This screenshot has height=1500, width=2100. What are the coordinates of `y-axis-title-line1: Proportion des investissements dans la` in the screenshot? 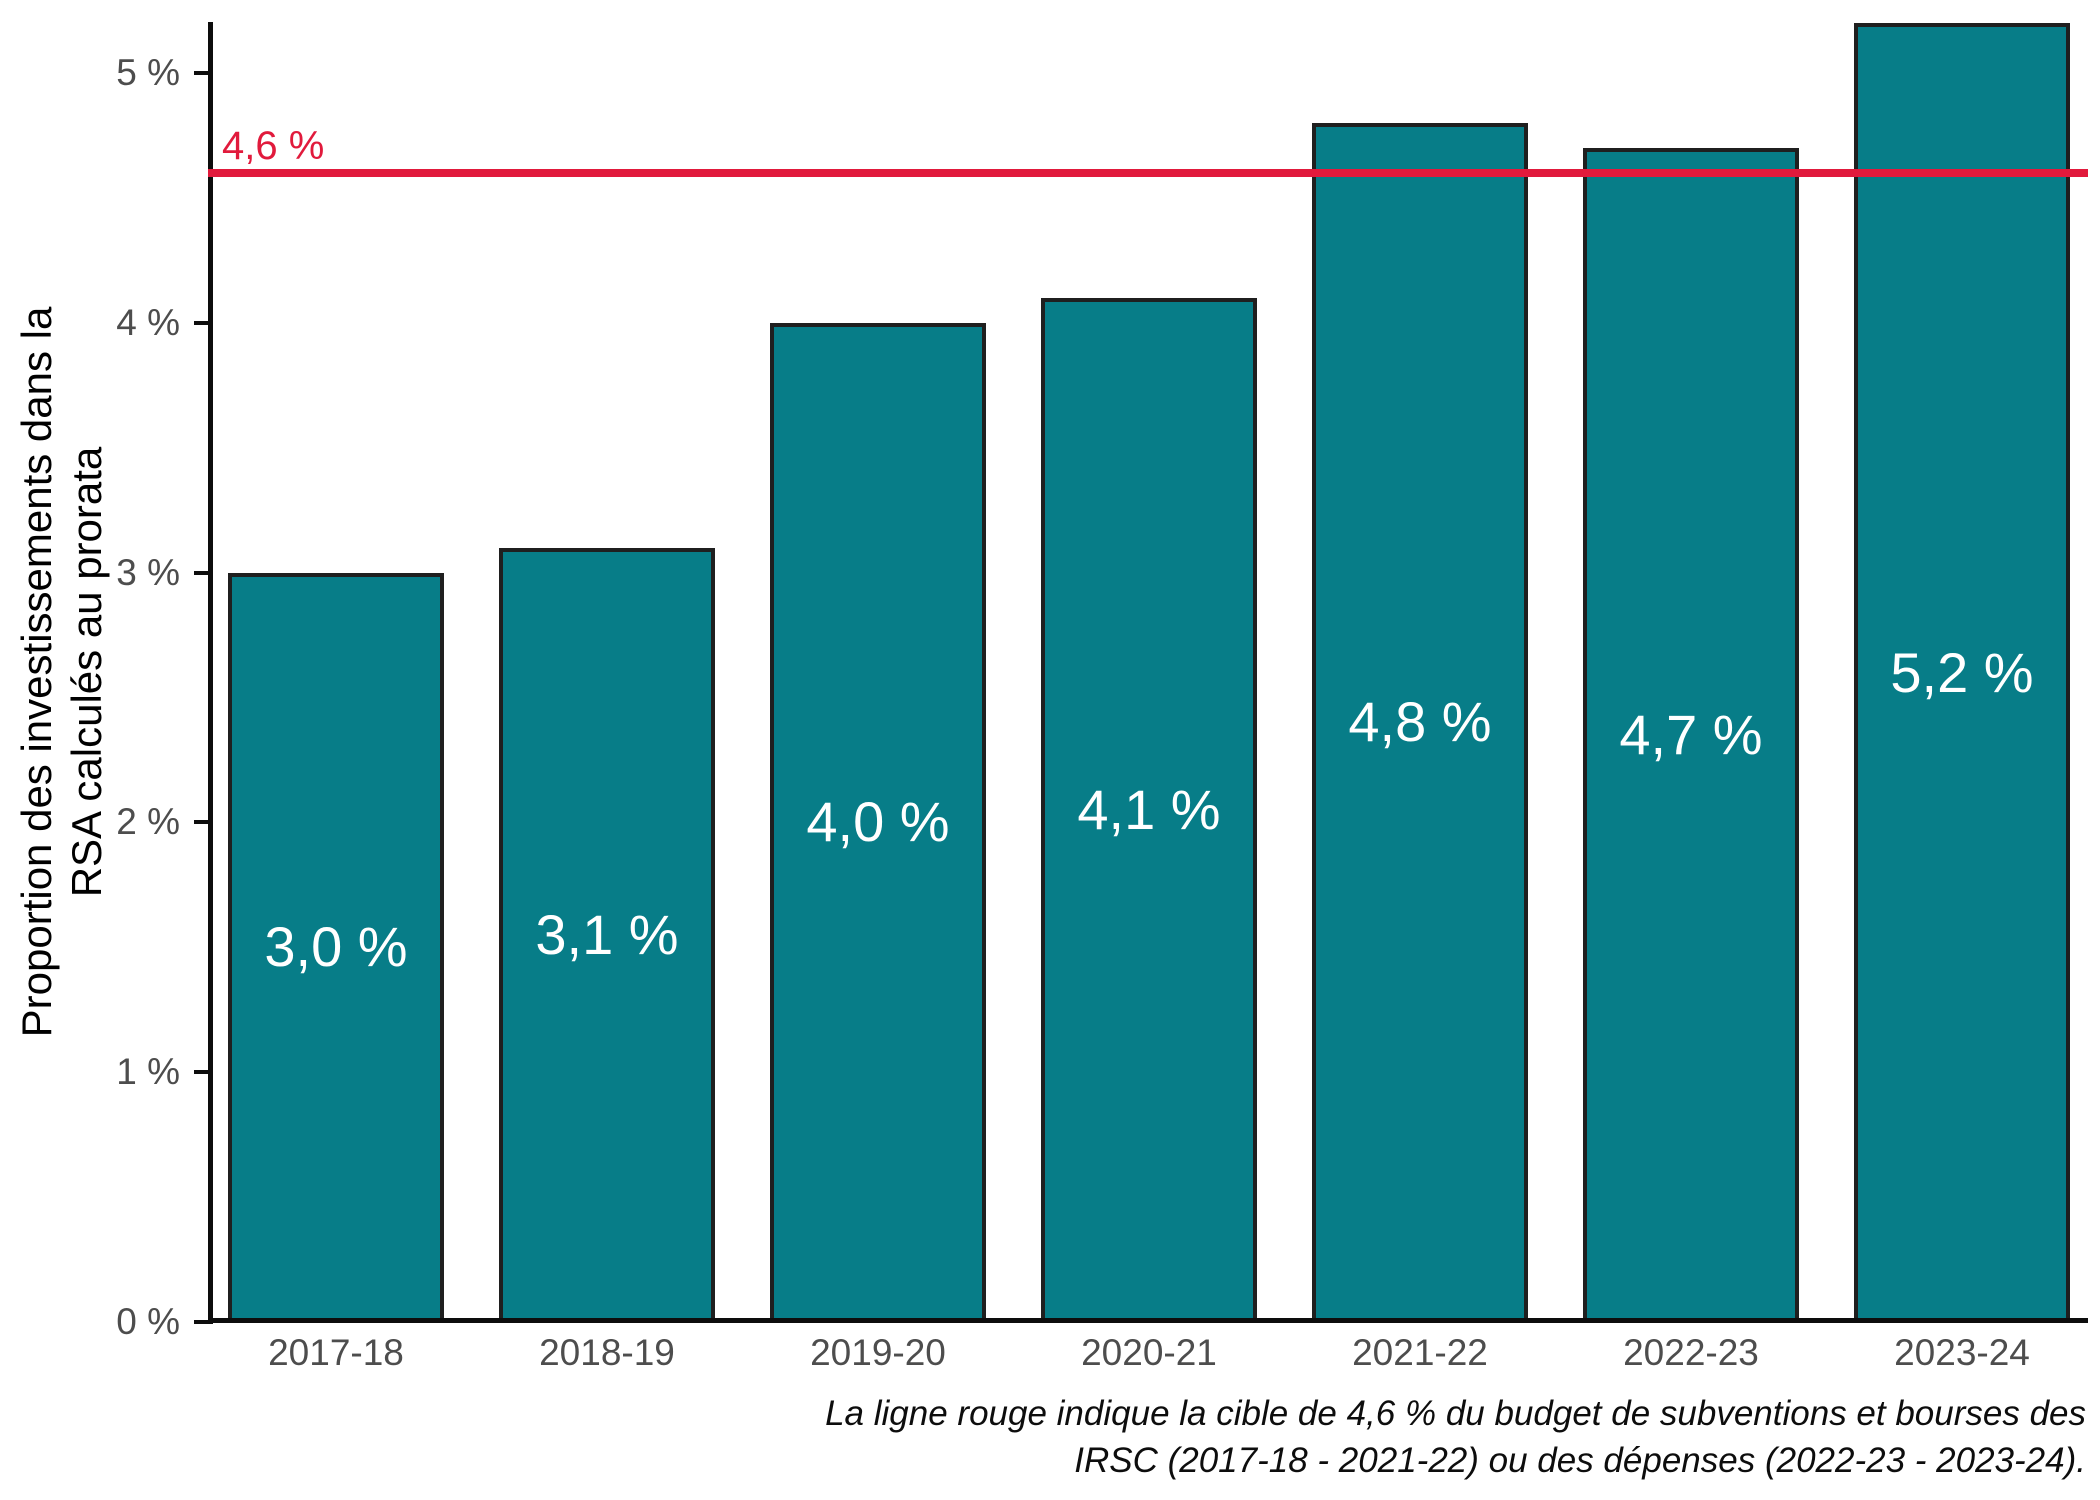 It's located at (36, 672).